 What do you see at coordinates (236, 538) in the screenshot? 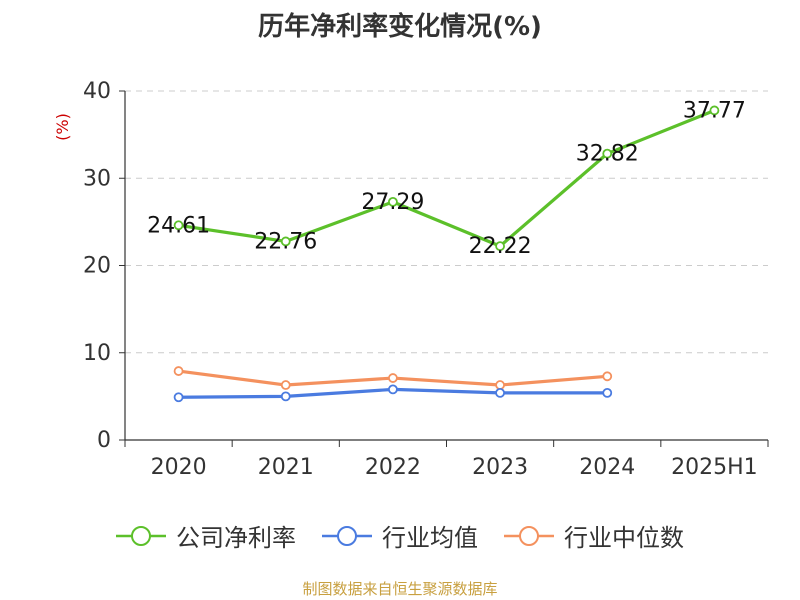
I see `legend-label-0: 公司净利率` at bounding box center [236, 538].